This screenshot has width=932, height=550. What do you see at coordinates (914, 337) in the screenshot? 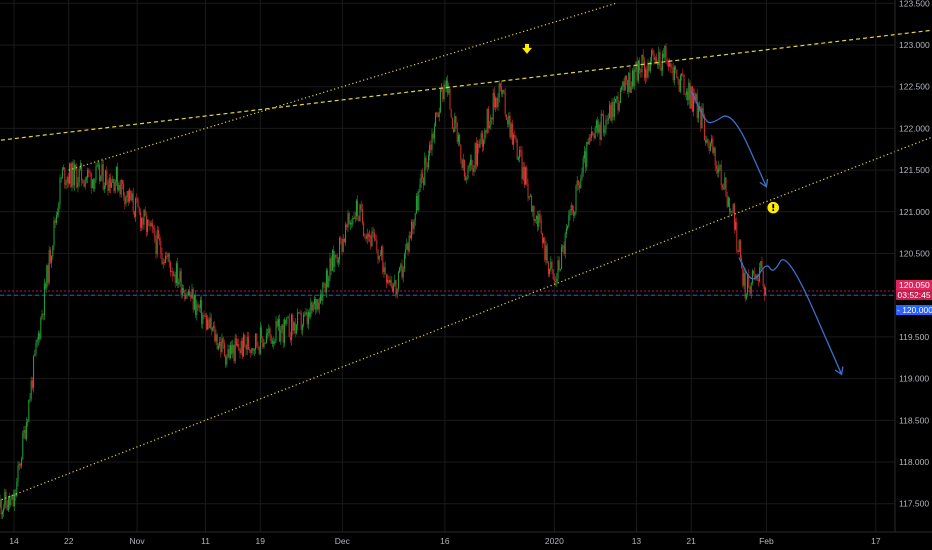
I see `y-tick-label: 119.500` at bounding box center [914, 337].